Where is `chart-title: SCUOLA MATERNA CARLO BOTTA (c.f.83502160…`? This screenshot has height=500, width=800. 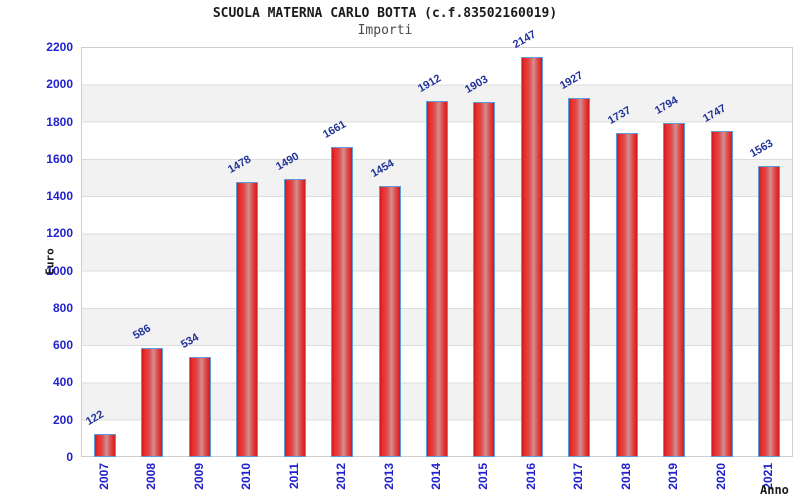 chart-title: SCUOLA MATERNA CARLO BOTTA (c.f.83502160… is located at coordinates (385, 13).